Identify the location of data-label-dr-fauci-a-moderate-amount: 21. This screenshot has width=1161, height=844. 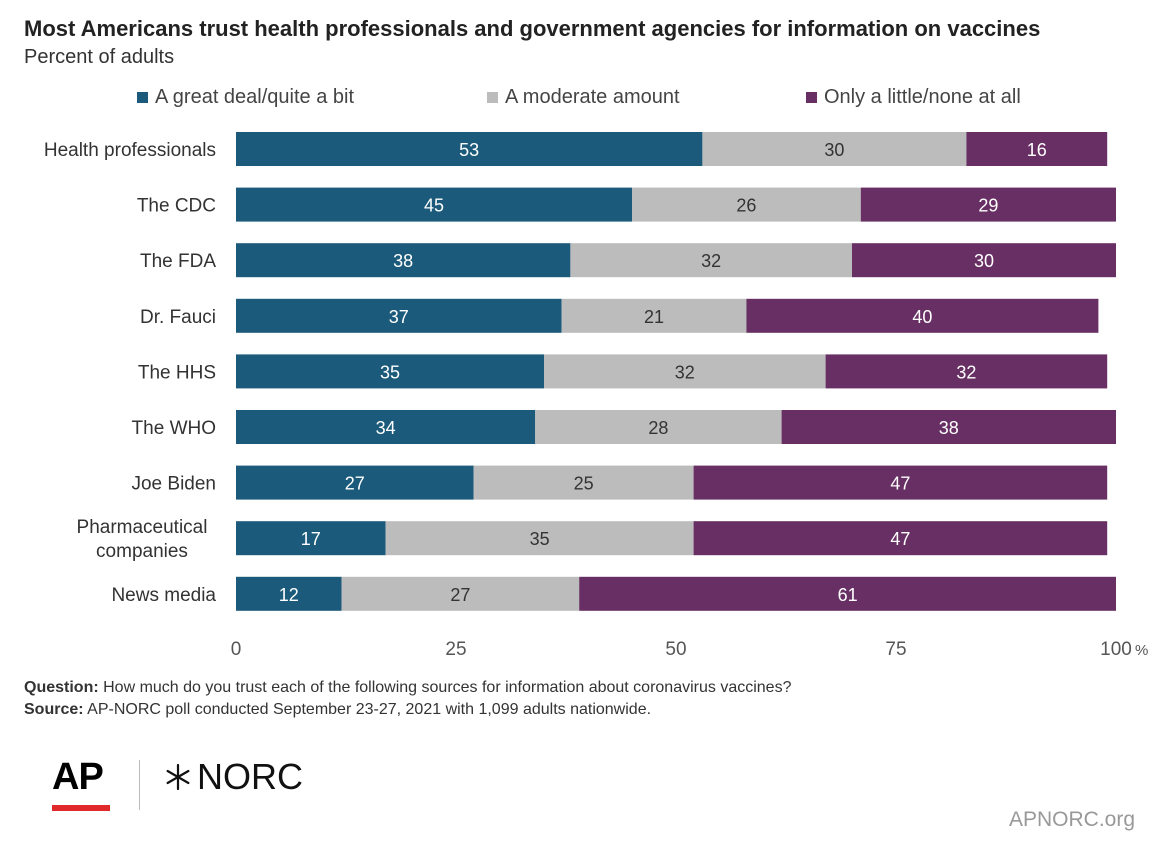
(654, 317).